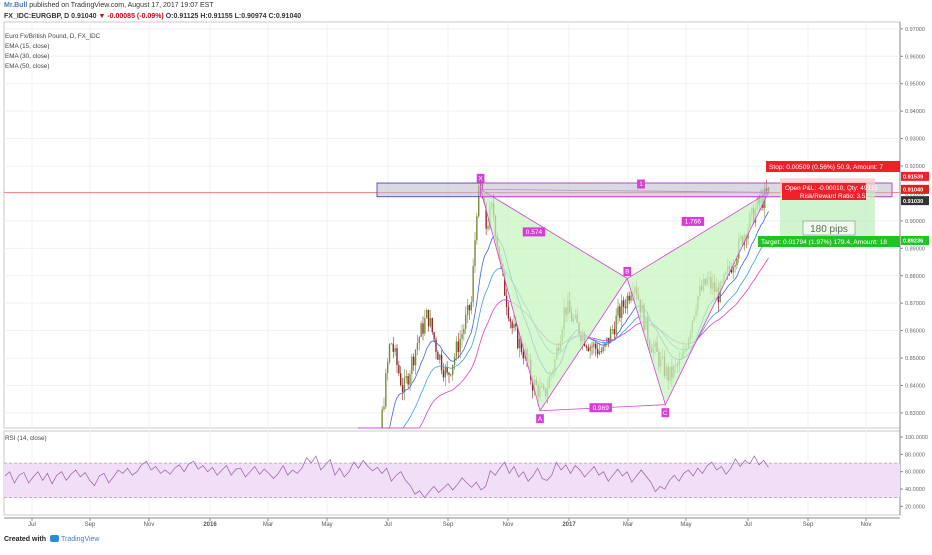 Image resolution: width=932 pixels, height=555 pixels. Describe the element at coordinates (26, 438) in the screenshot. I see `legend-rsi: RSI (14, close)` at that location.